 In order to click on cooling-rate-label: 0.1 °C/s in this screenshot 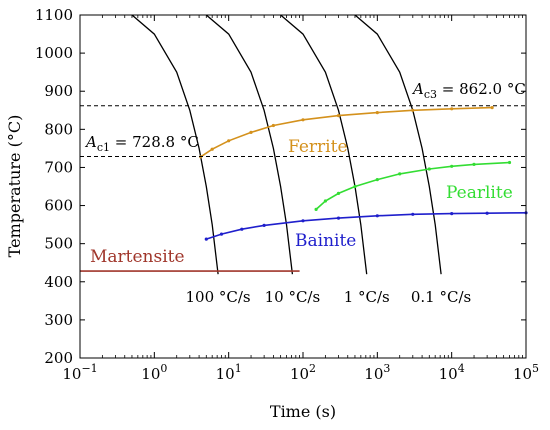, I will do `click(441, 297)`.